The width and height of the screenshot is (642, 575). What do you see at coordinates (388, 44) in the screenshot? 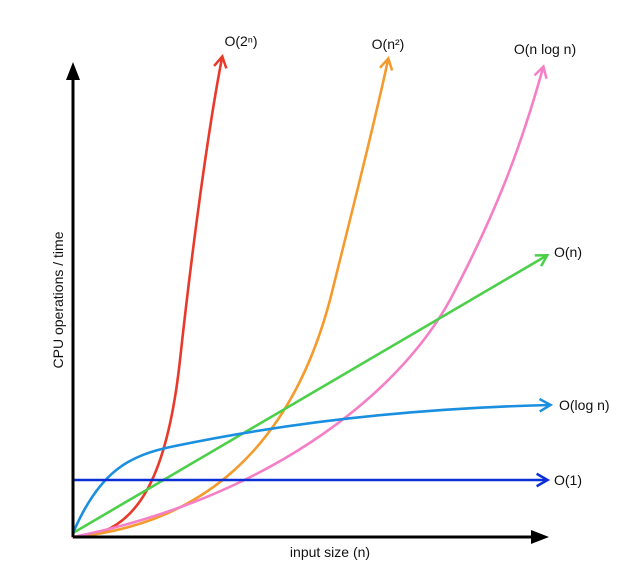
I see `series-label-quadratic: O(n²)` at bounding box center [388, 44].